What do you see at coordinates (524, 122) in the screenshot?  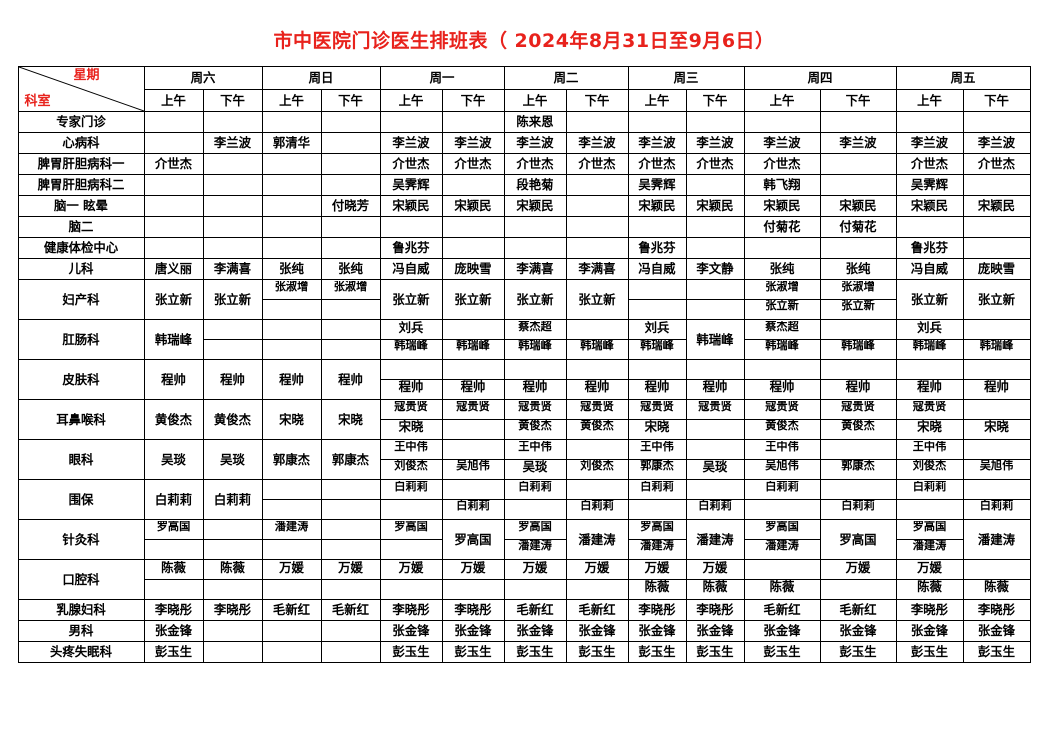 I see `table-row: 专家门诊 陈来恩` at bounding box center [524, 122].